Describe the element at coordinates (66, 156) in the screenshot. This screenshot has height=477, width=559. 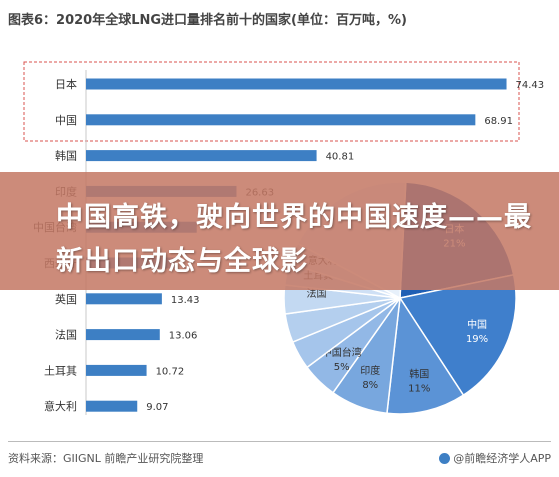
I see `bar-category-label: 韩国` at that location.